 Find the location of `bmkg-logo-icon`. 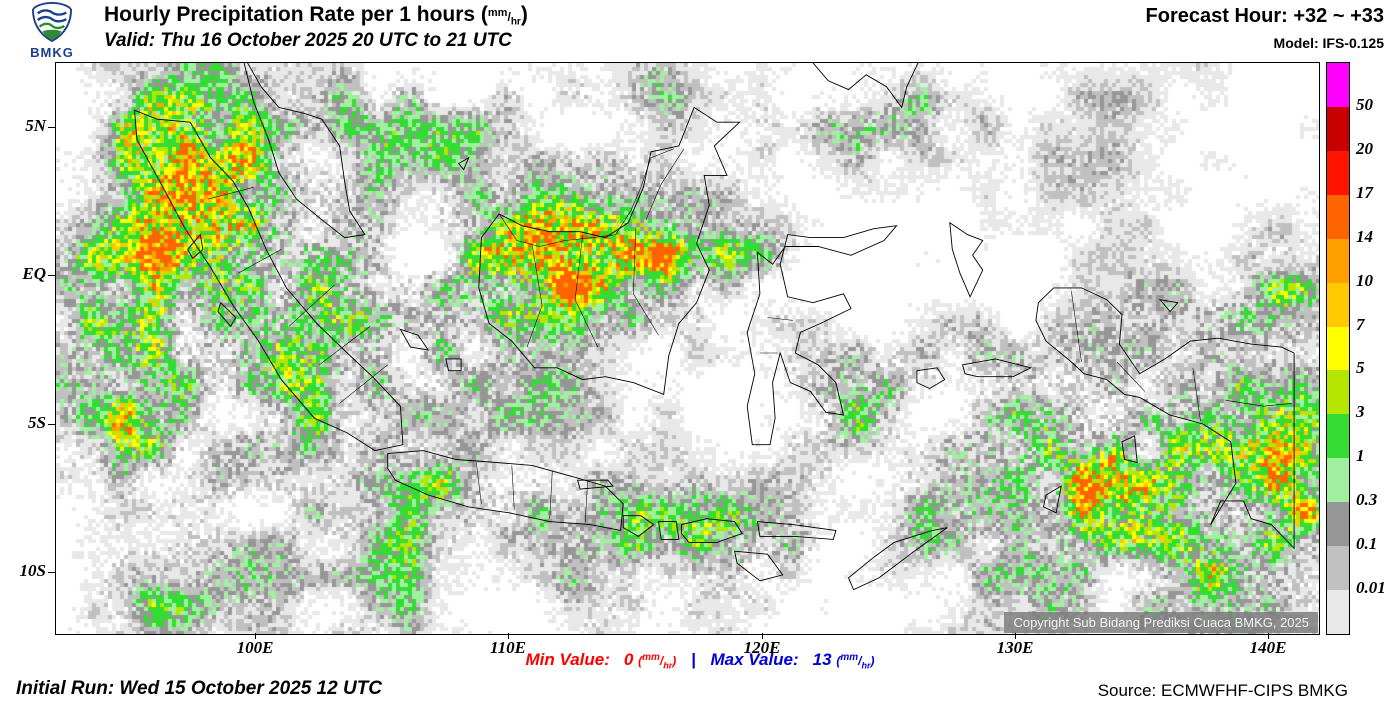

bmkg-logo-icon is located at coordinates (52, 22).